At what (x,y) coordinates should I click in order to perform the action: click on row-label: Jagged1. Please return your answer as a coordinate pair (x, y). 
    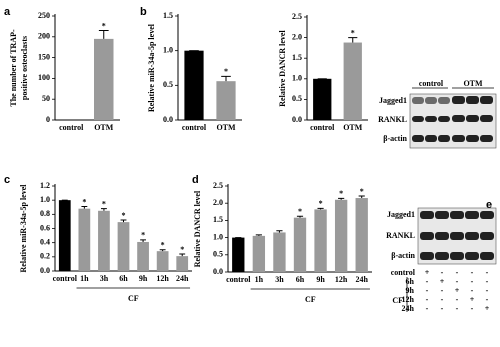
    Looking at the image, I should click on (401, 214).